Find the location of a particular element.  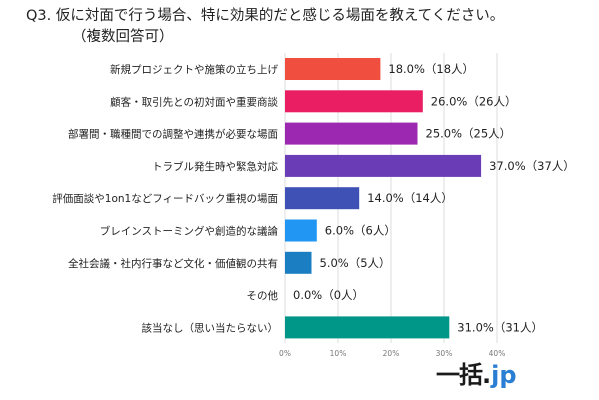

category-label: トラブル発生時や緊急対応 is located at coordinates (215, 166).